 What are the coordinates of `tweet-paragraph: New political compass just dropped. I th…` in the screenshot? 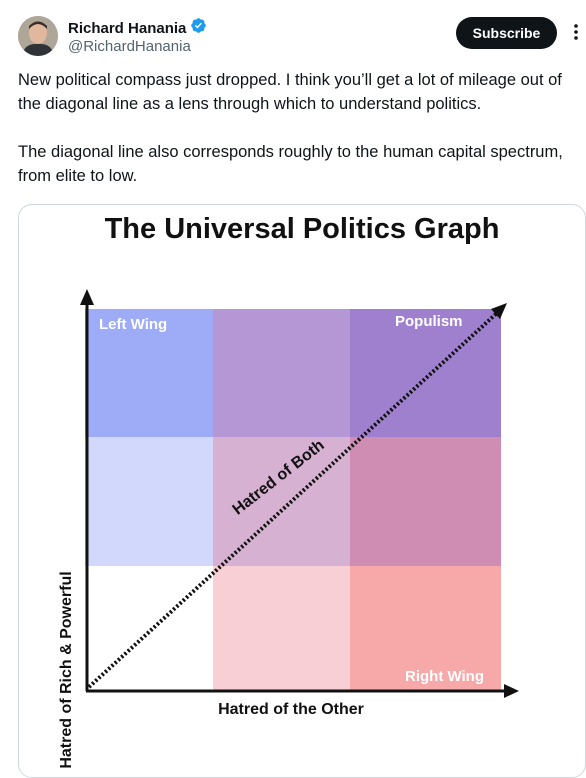 It's located at (290, 92).